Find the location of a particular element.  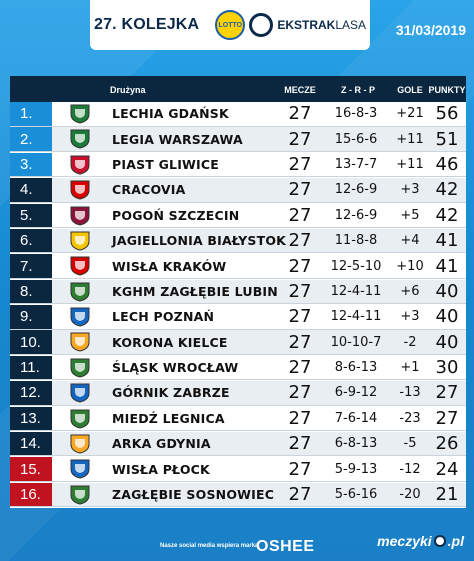

points-cell: 46 is located at coordinates (447, 164).